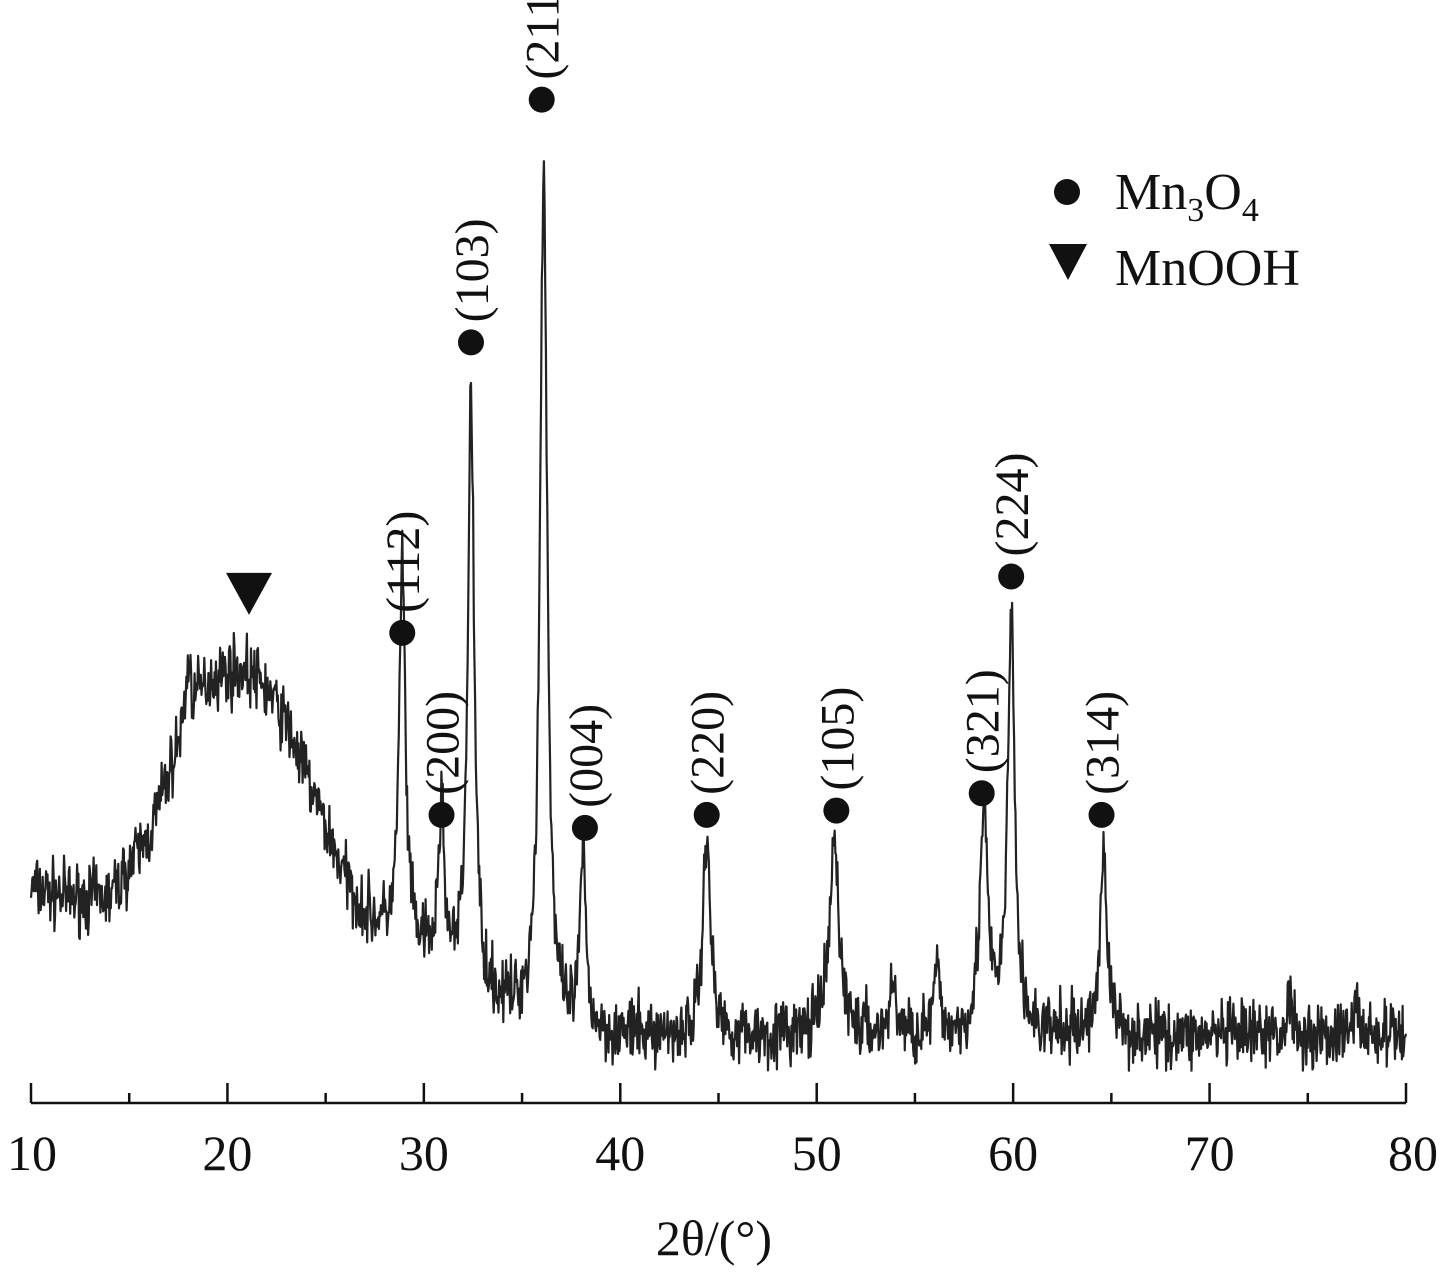 The image size is (1442, 1276). What do you see at coordinates (1151, 192) in the screenshot?
I see `legend-mn3o4-main: Mn` at bounding box center [1151, 192].